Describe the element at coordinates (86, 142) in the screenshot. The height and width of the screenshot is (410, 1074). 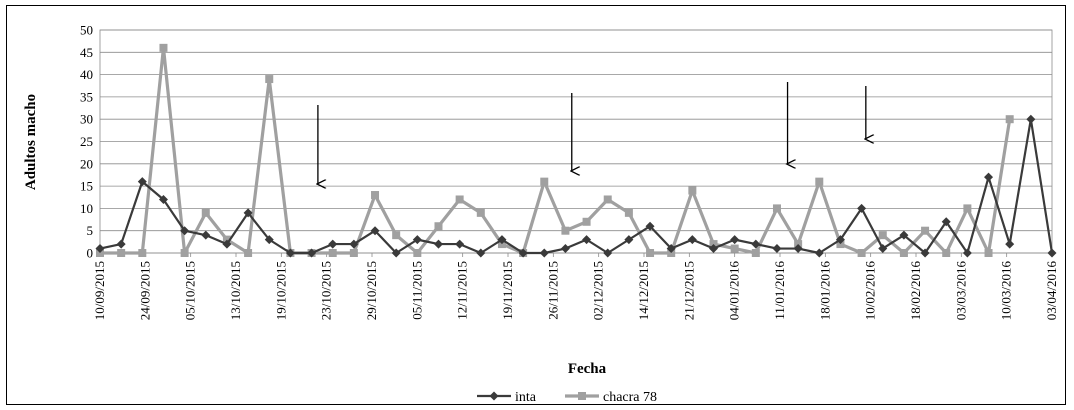
I see `y-axis-ticks: 0 5 10 15 20 25 30 35 40 45 50` at that location.